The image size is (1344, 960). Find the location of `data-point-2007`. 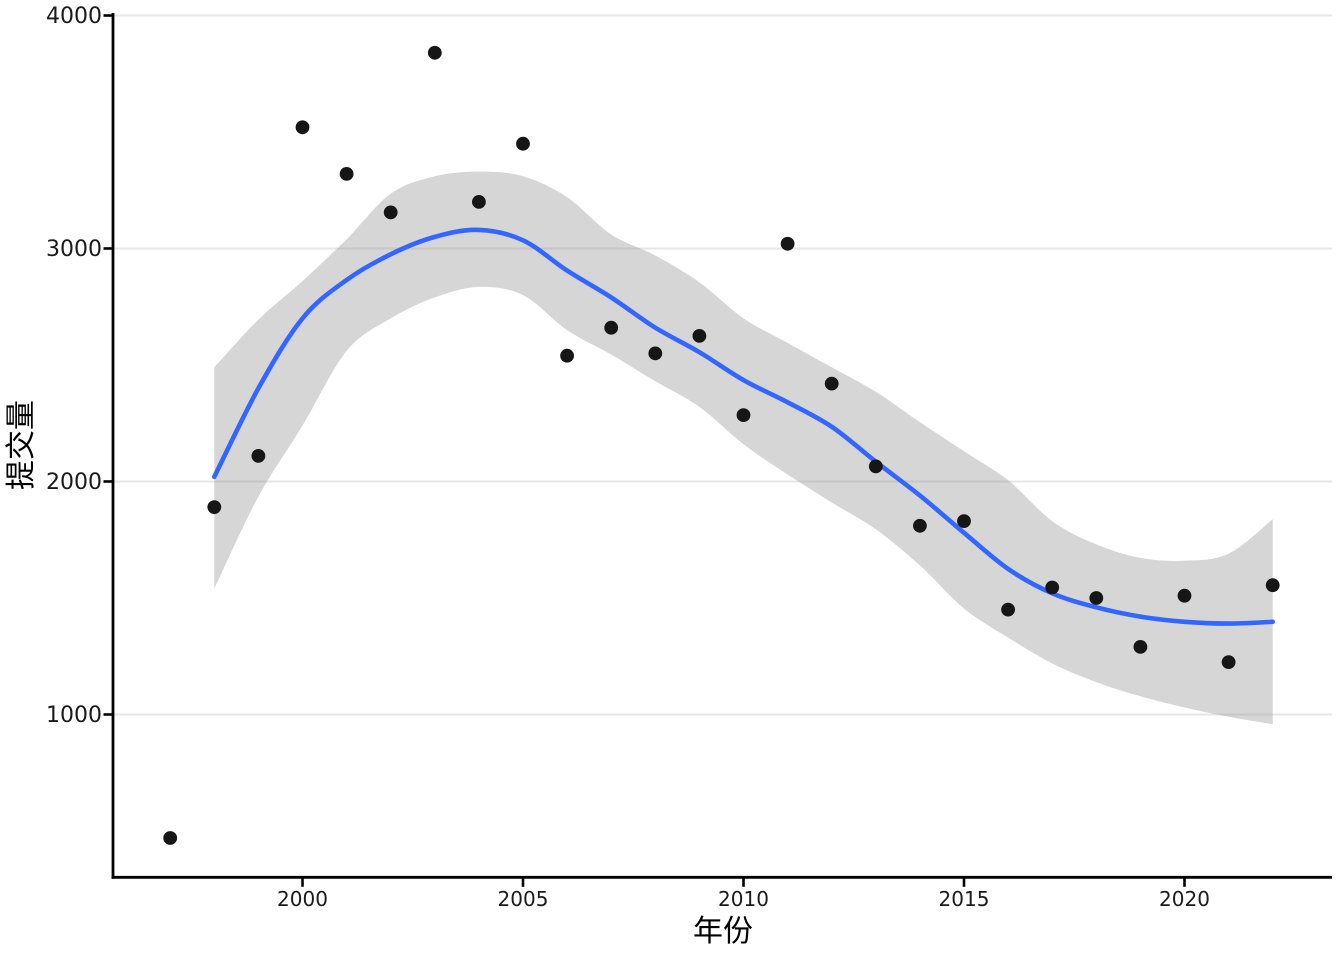

data-point-2007 is located at coordinates (611, 327).